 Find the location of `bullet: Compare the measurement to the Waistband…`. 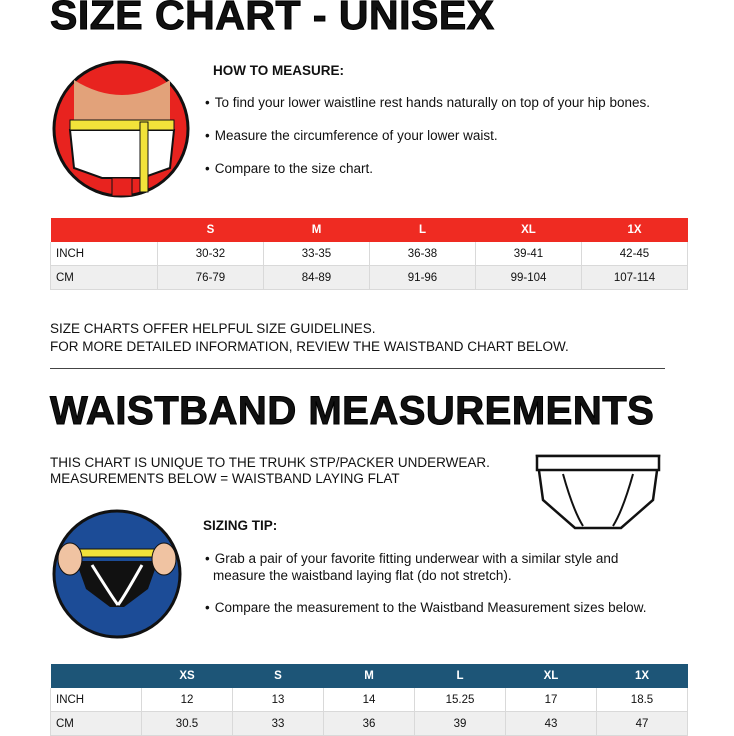

bullet: Compare the measurement to the Waistband… is located at coordinates (426, 607).